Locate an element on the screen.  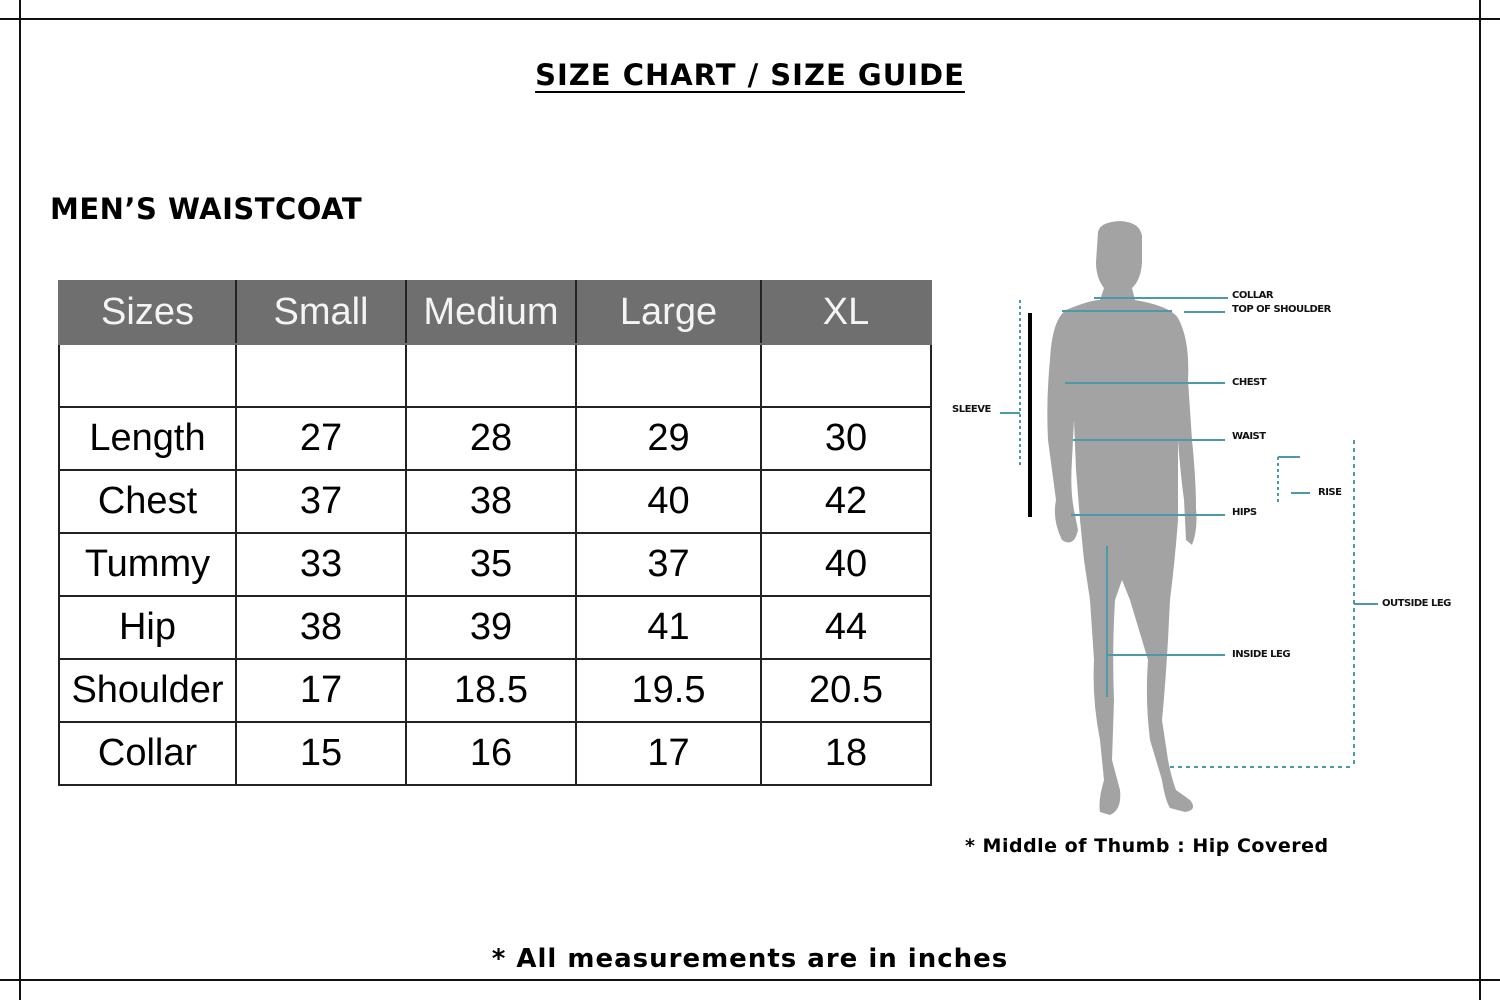
measurement-label-cell: Length is located at coordinates (147, 438).